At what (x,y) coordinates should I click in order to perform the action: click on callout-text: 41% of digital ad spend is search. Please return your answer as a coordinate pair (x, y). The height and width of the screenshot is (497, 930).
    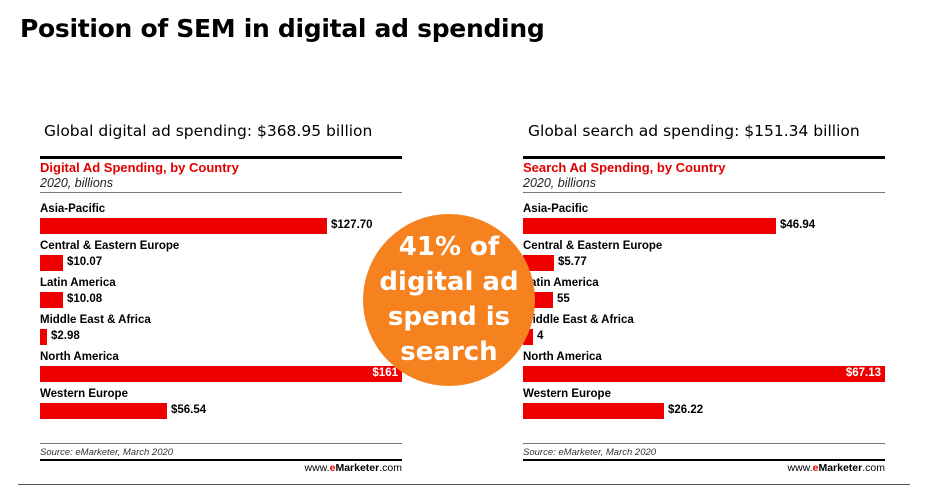
    Looking at the image, I should click on (449, 299).